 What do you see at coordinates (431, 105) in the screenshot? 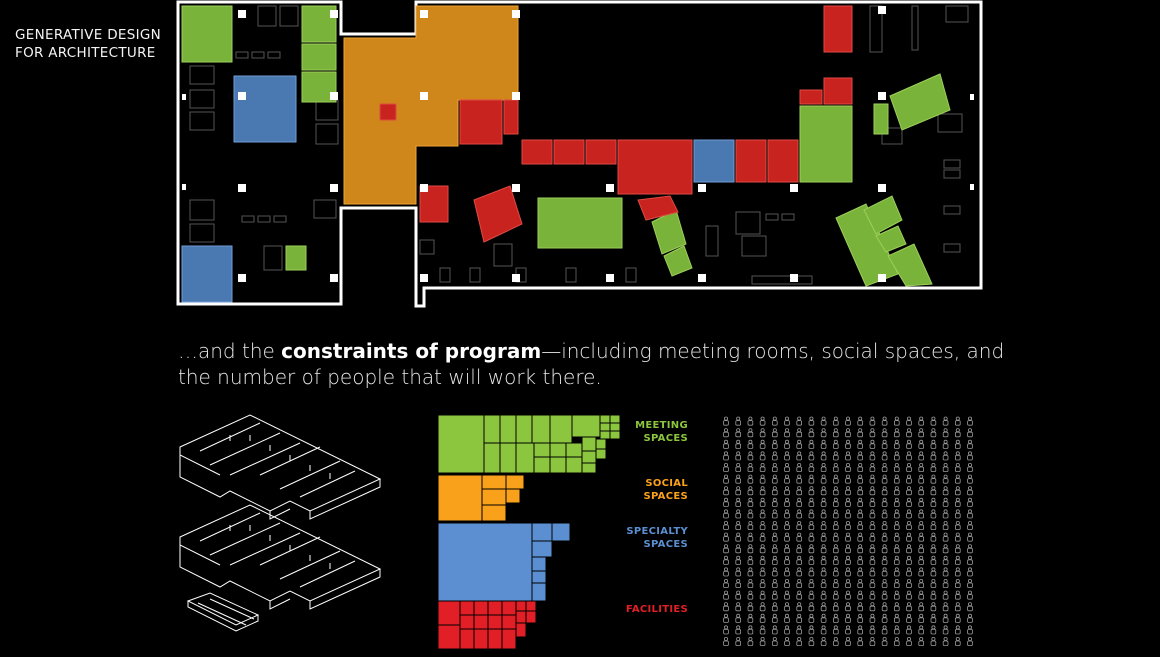
I see `social-core` at bounding box center [431, 105].